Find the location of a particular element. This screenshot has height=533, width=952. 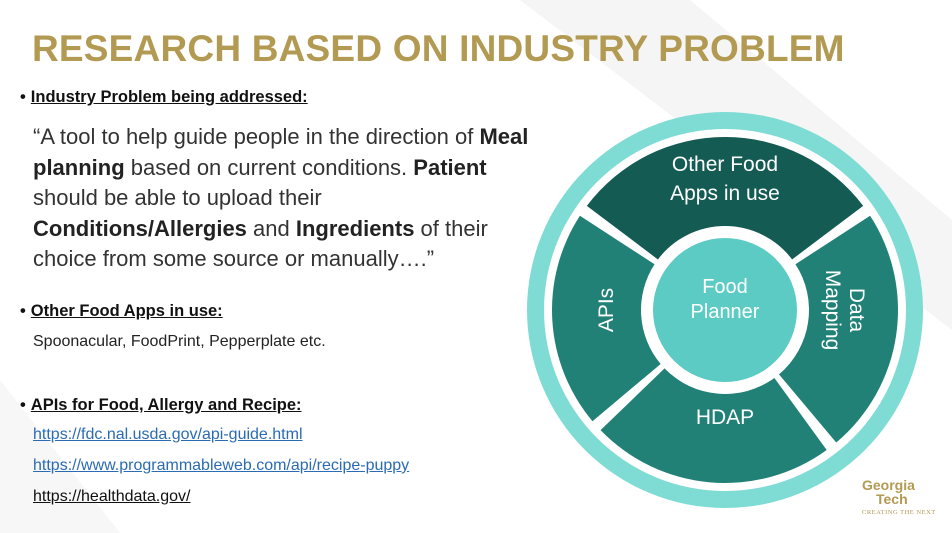

quote-emphasis: Ingredients is located at coordinates (355, 228).